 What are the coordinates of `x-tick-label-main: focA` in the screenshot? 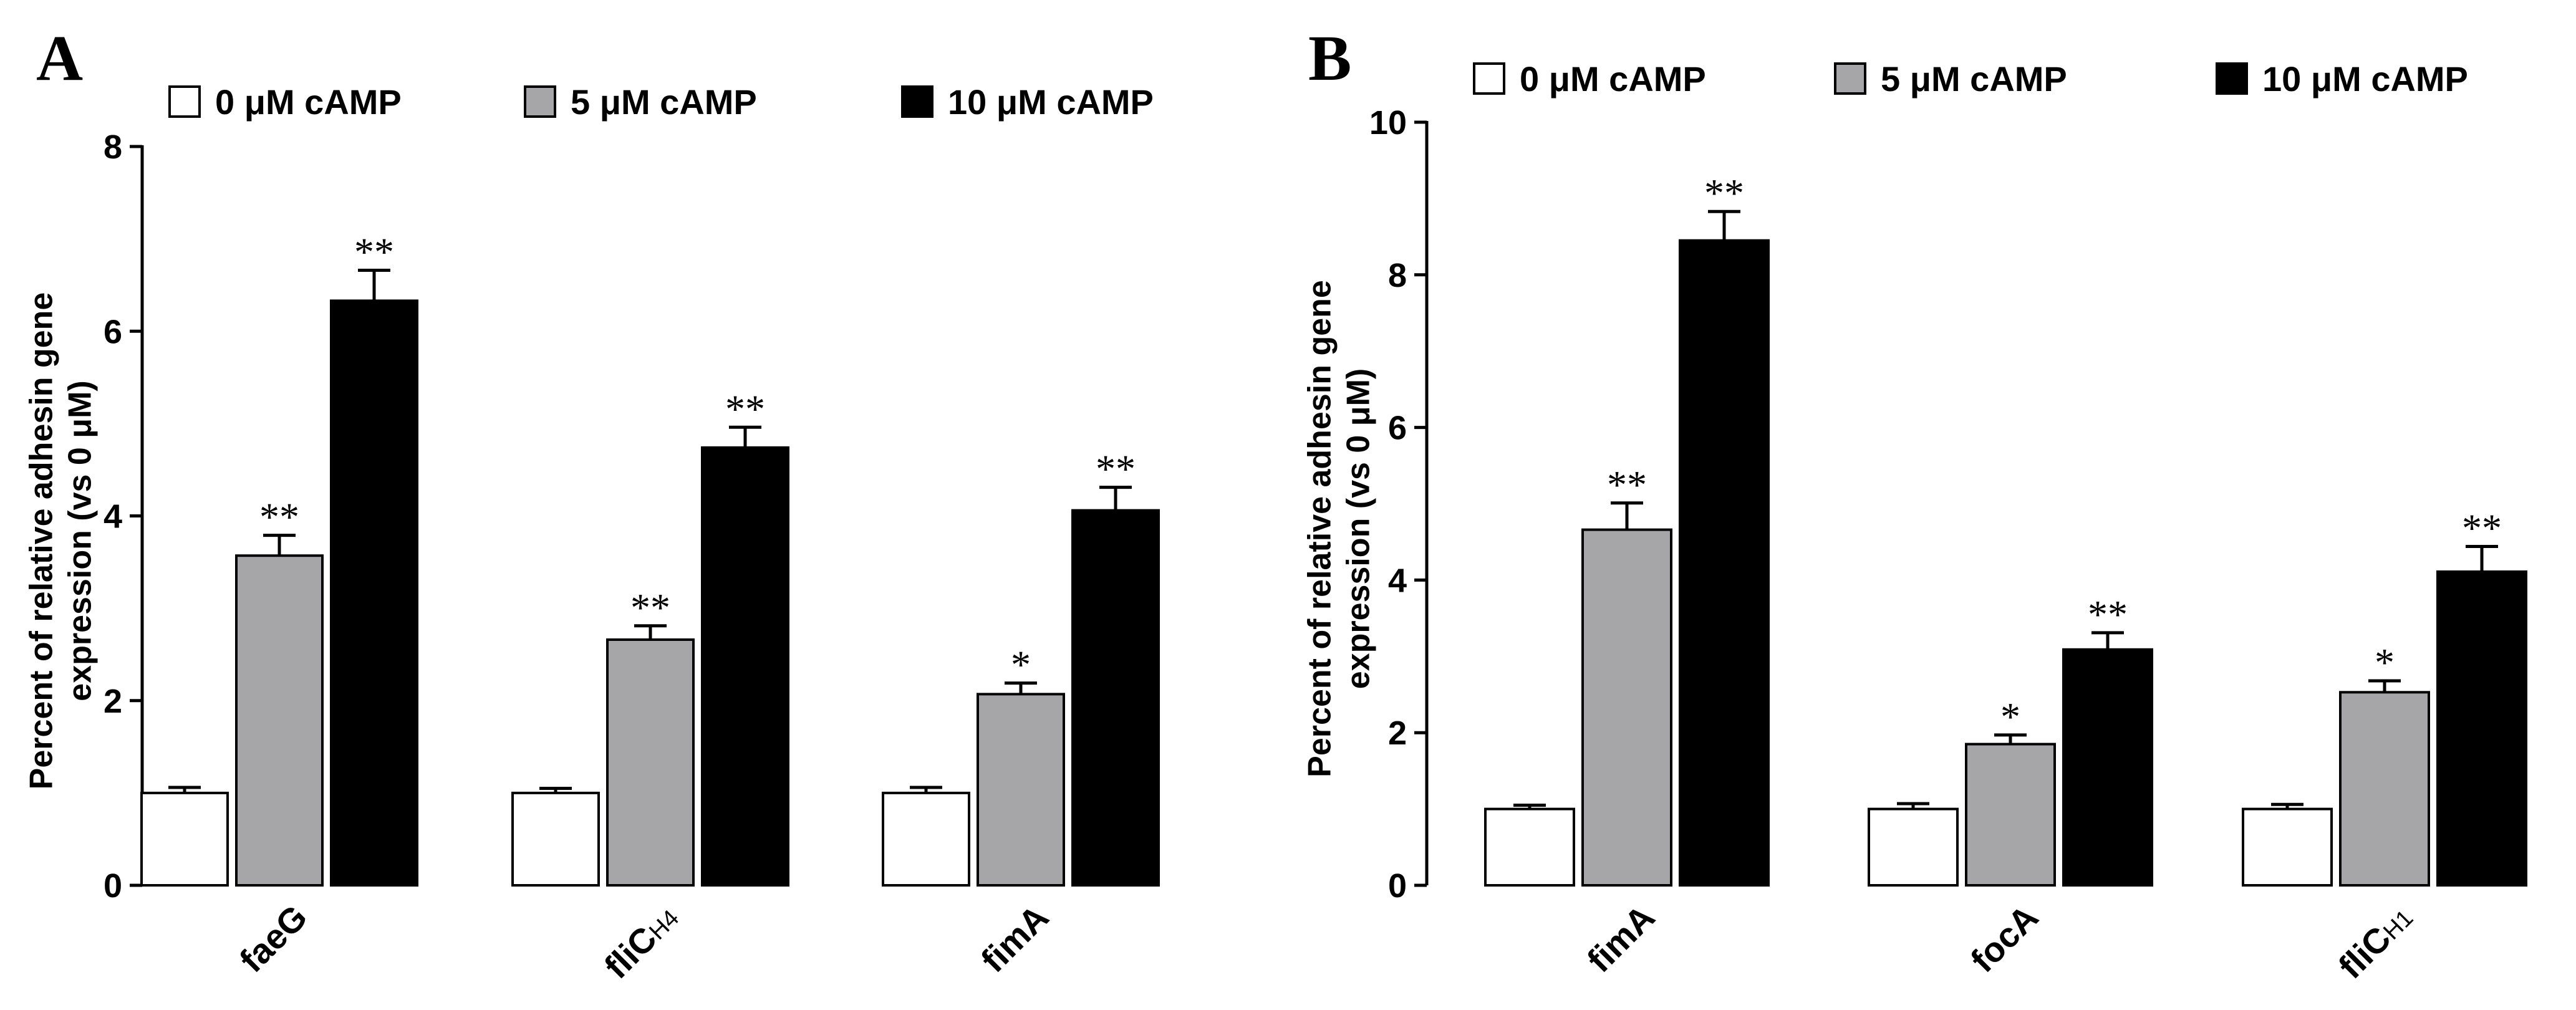 It's located at (2004, 938).